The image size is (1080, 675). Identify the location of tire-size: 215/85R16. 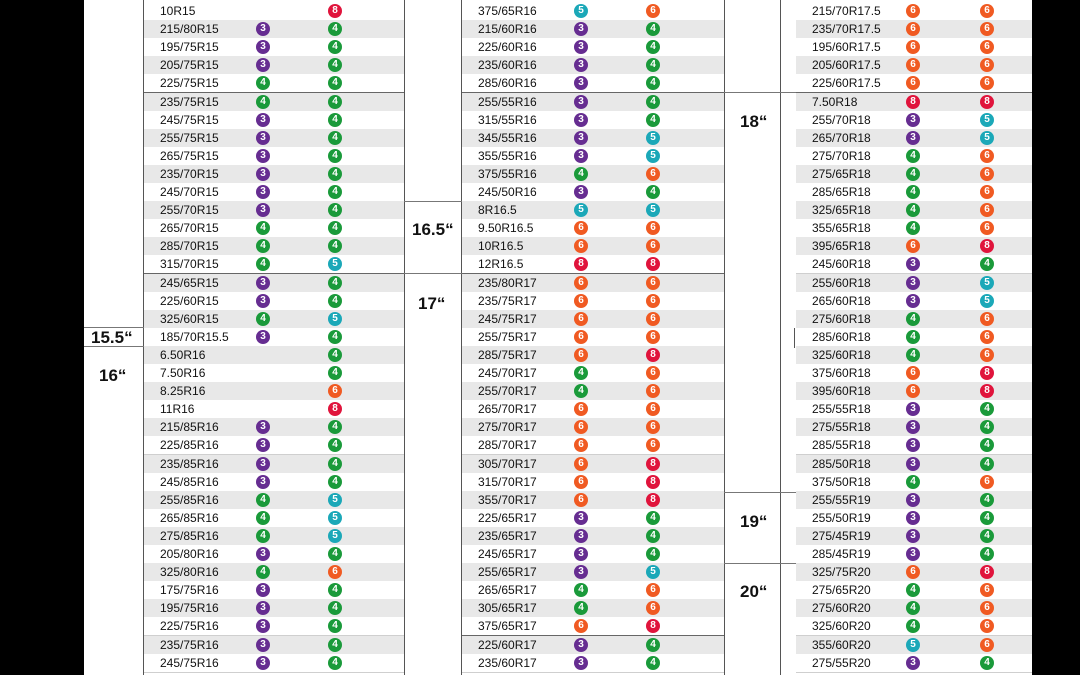
(189, 427).